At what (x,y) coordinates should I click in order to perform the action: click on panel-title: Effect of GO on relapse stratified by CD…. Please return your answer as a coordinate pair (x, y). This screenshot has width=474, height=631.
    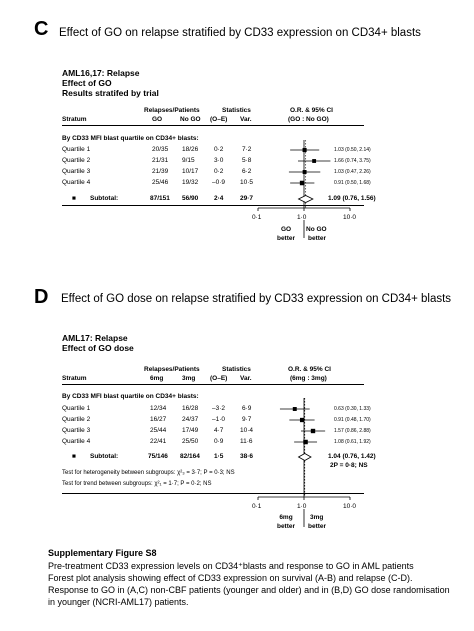
    Looking at the image, I should click on (240, 33).